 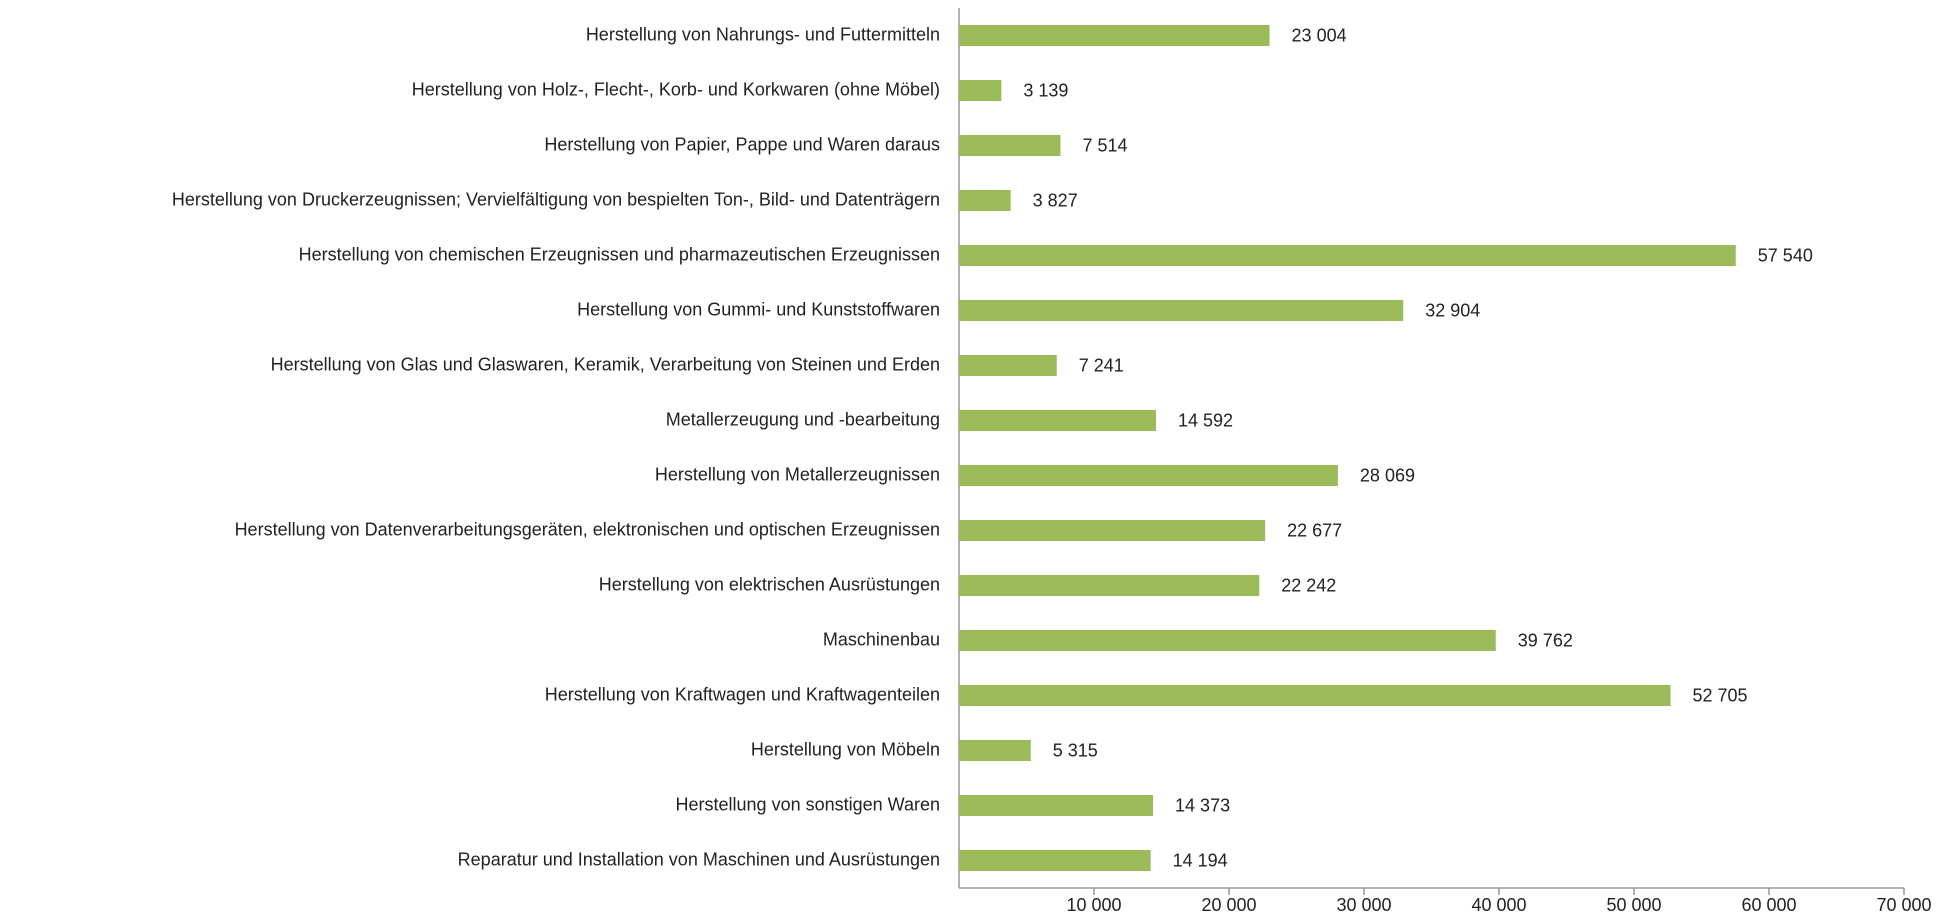 I want to click on y-tick-label: Herstellung von Metallerzeugnissen, so click(x=797, y=474).